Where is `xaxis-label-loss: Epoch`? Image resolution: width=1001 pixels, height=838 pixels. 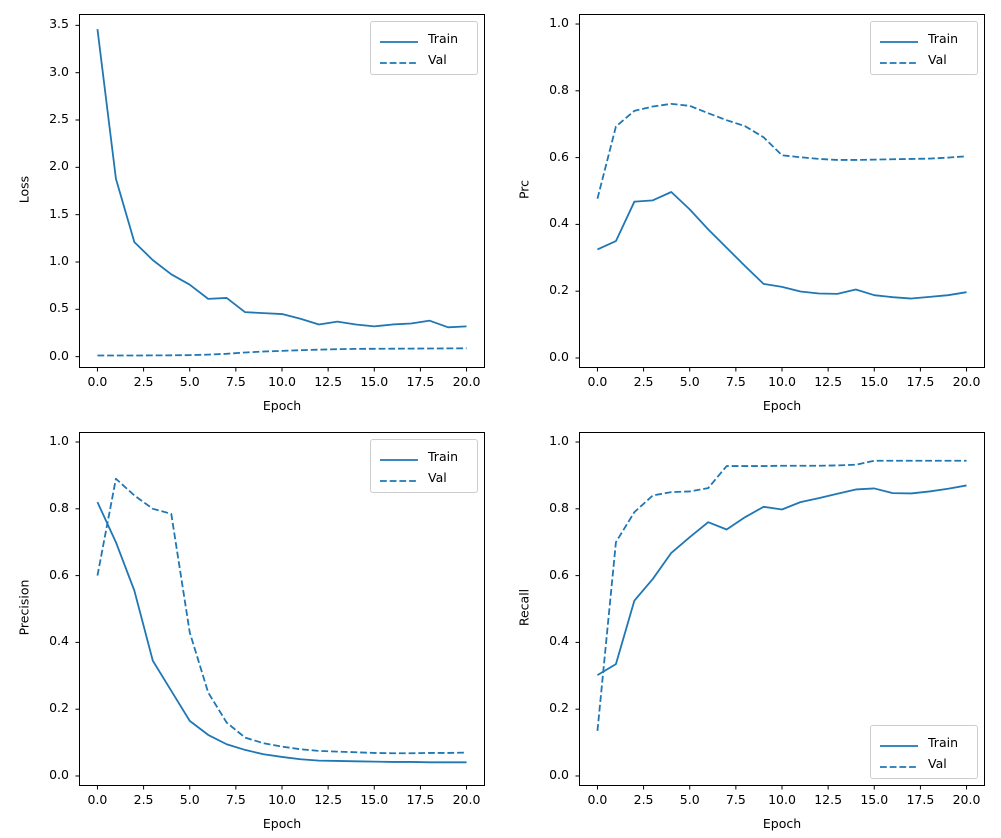 xaxis-label-loss: Epoch is located at coordinates (282, 405).